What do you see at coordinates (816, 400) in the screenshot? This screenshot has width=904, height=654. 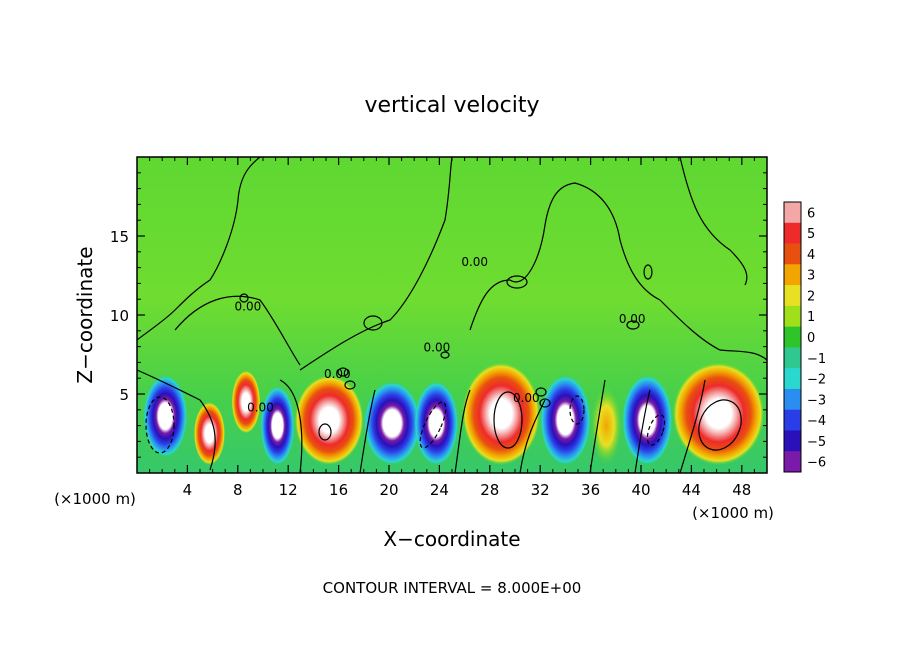 I see `colorbar-label: −3` at bounding box center [816, 400].